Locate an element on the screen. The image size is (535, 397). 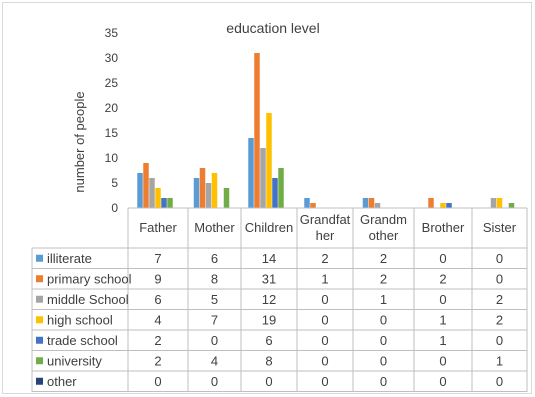
x-category-label: her is located at coordinates (325, 235).